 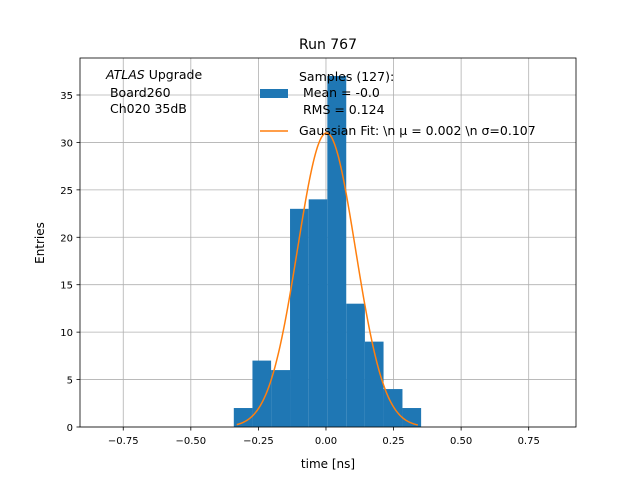 I want to click on x-tick-label: 0.25, so click(x=393, y=441).